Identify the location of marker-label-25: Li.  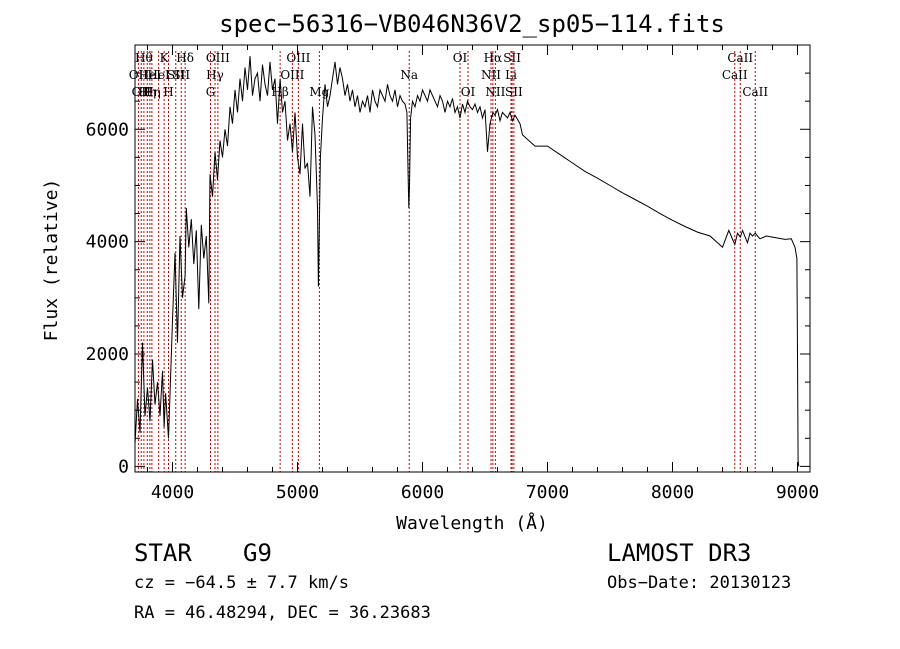
(511, 75).